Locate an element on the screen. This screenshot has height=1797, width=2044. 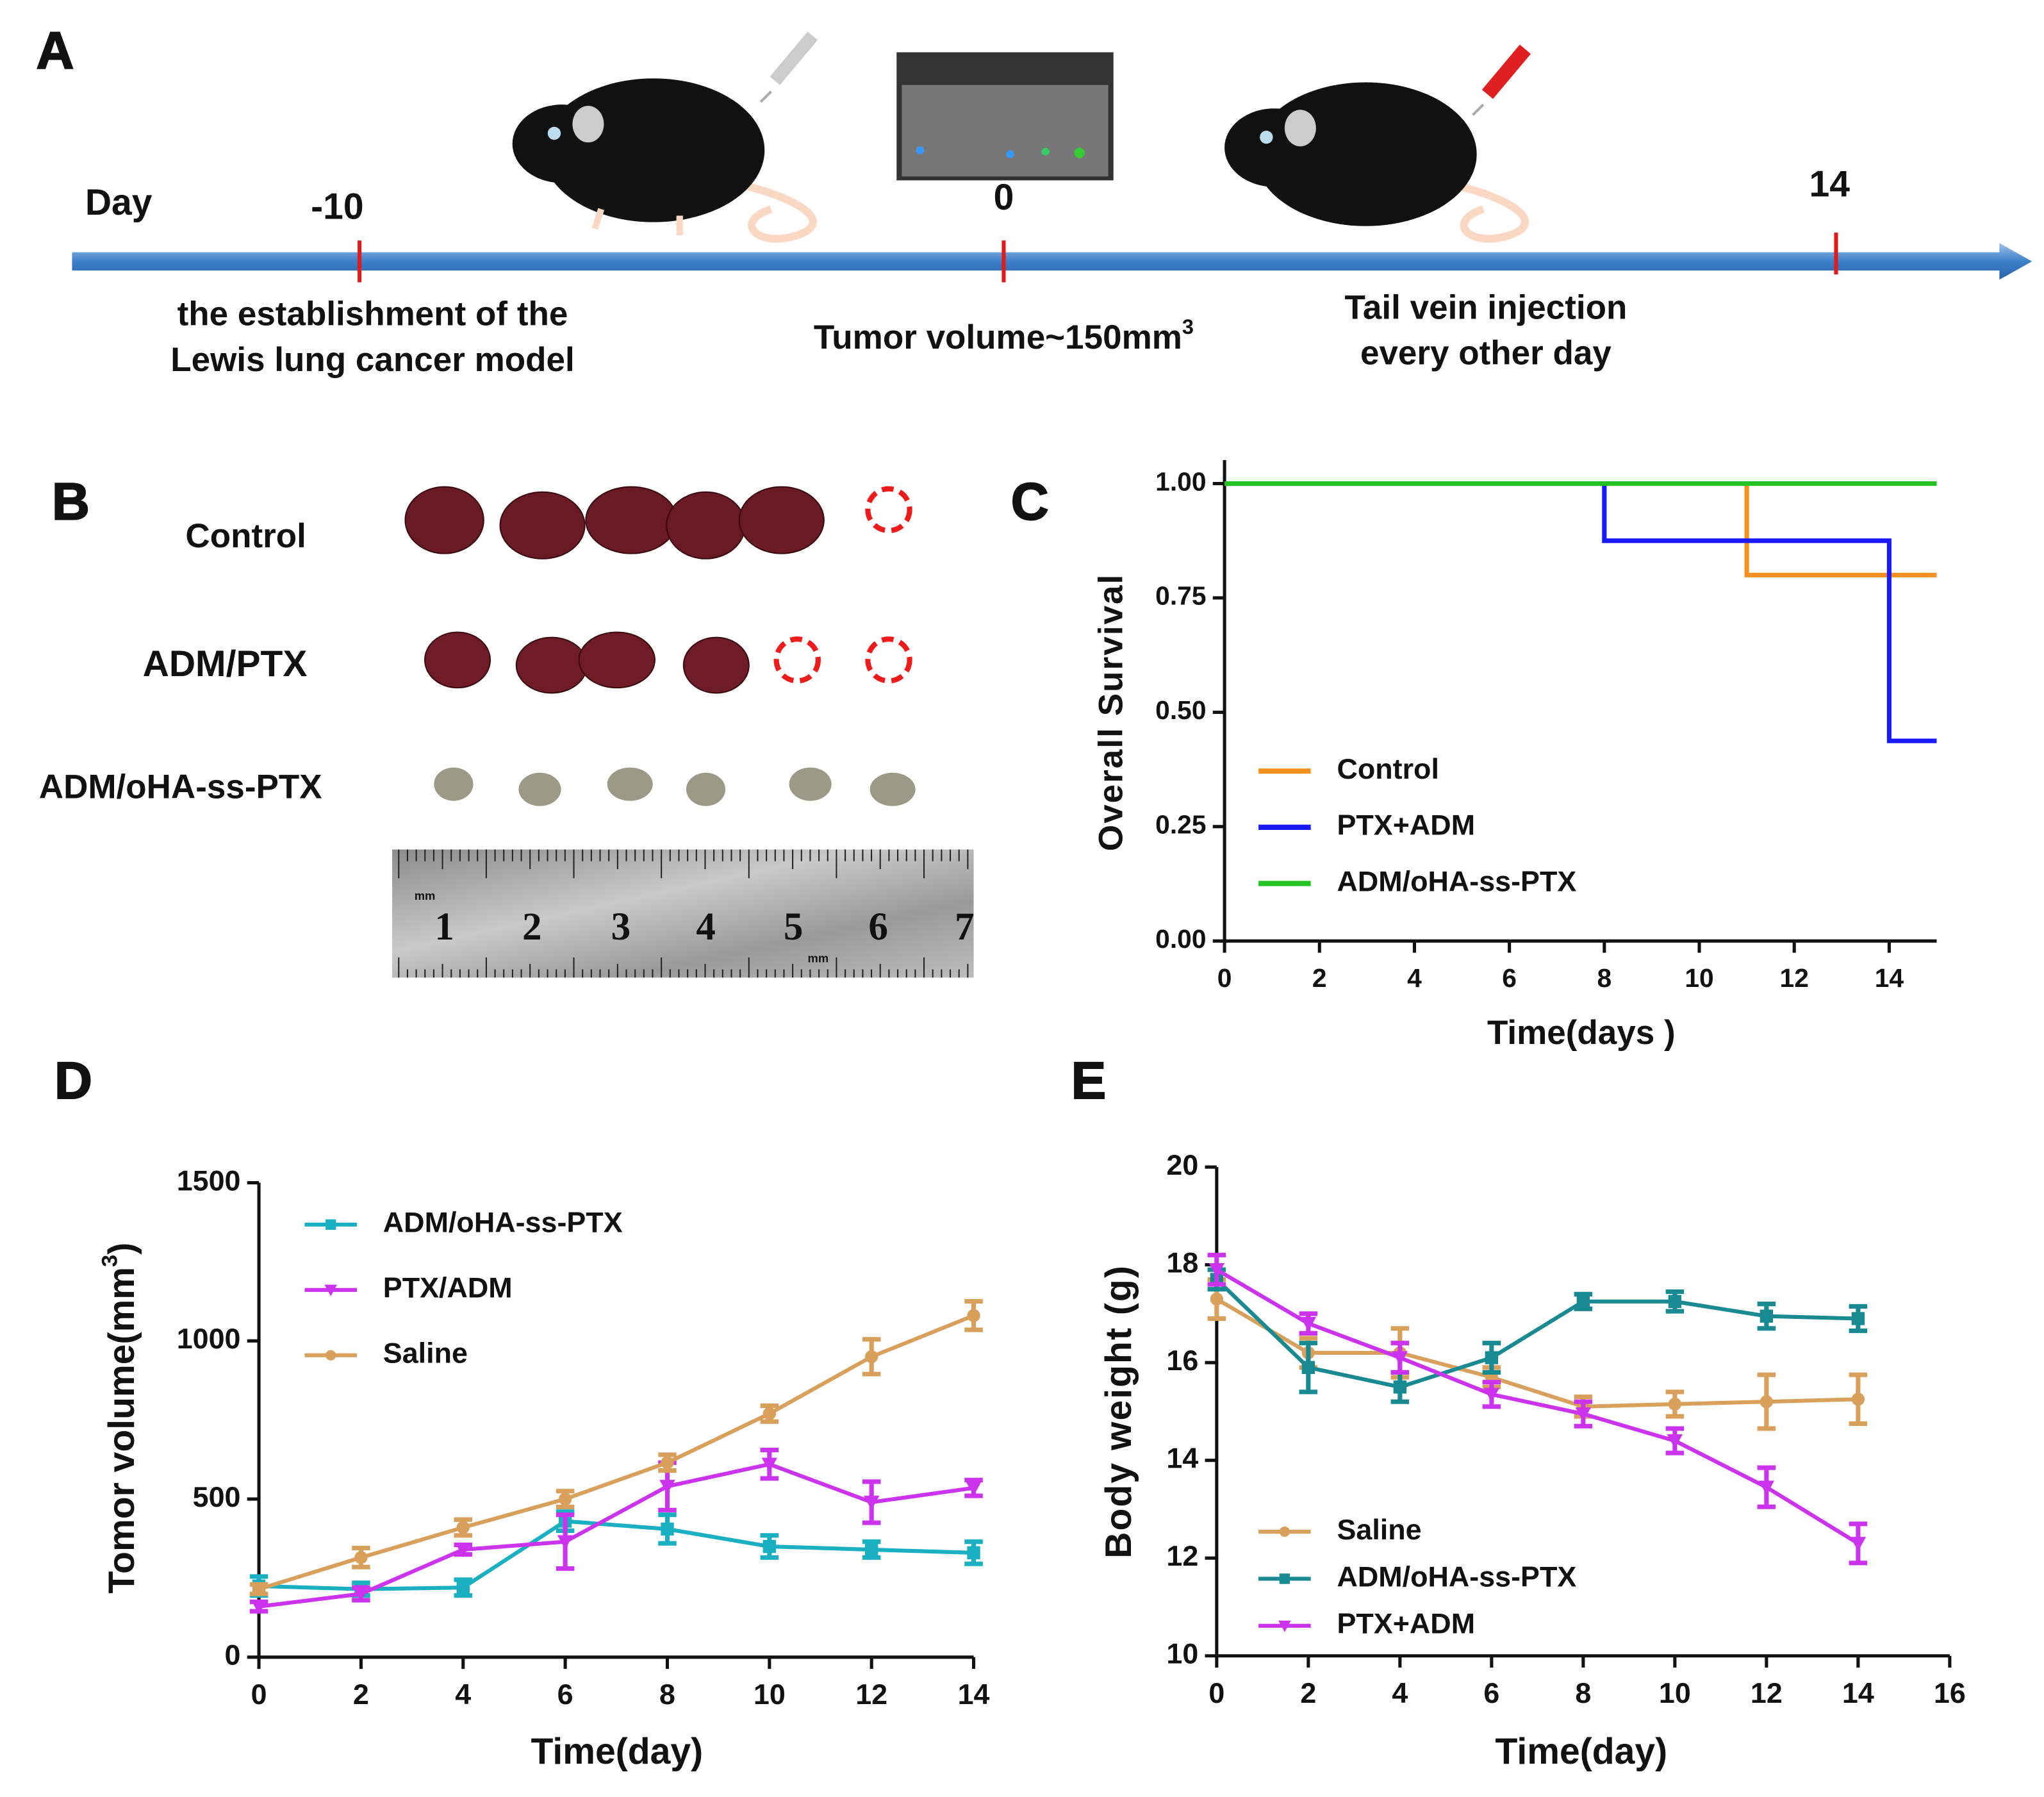
row-label: ADM/oHA-ss-PTX is located at coordinates (180, 787).